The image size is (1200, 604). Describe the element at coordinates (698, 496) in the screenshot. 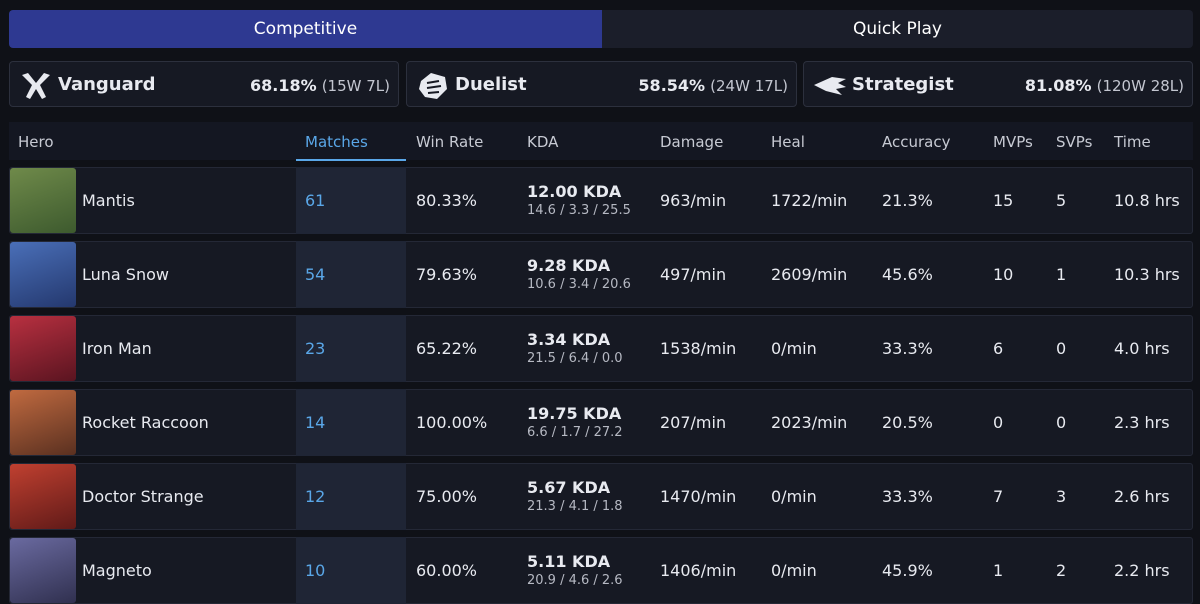

I see `damage: 1470/min` at that location.